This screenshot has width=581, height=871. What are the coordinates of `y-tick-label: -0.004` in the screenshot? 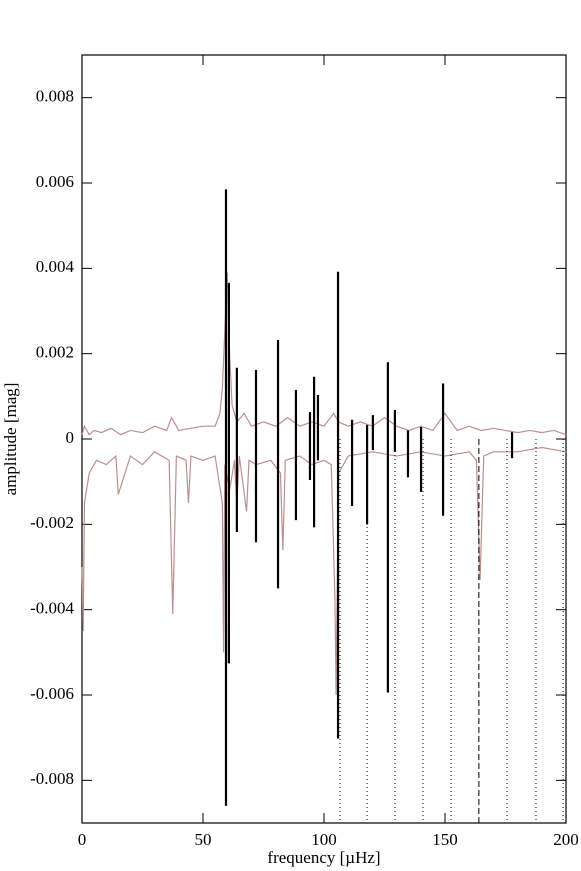 It's located at (52, 608).